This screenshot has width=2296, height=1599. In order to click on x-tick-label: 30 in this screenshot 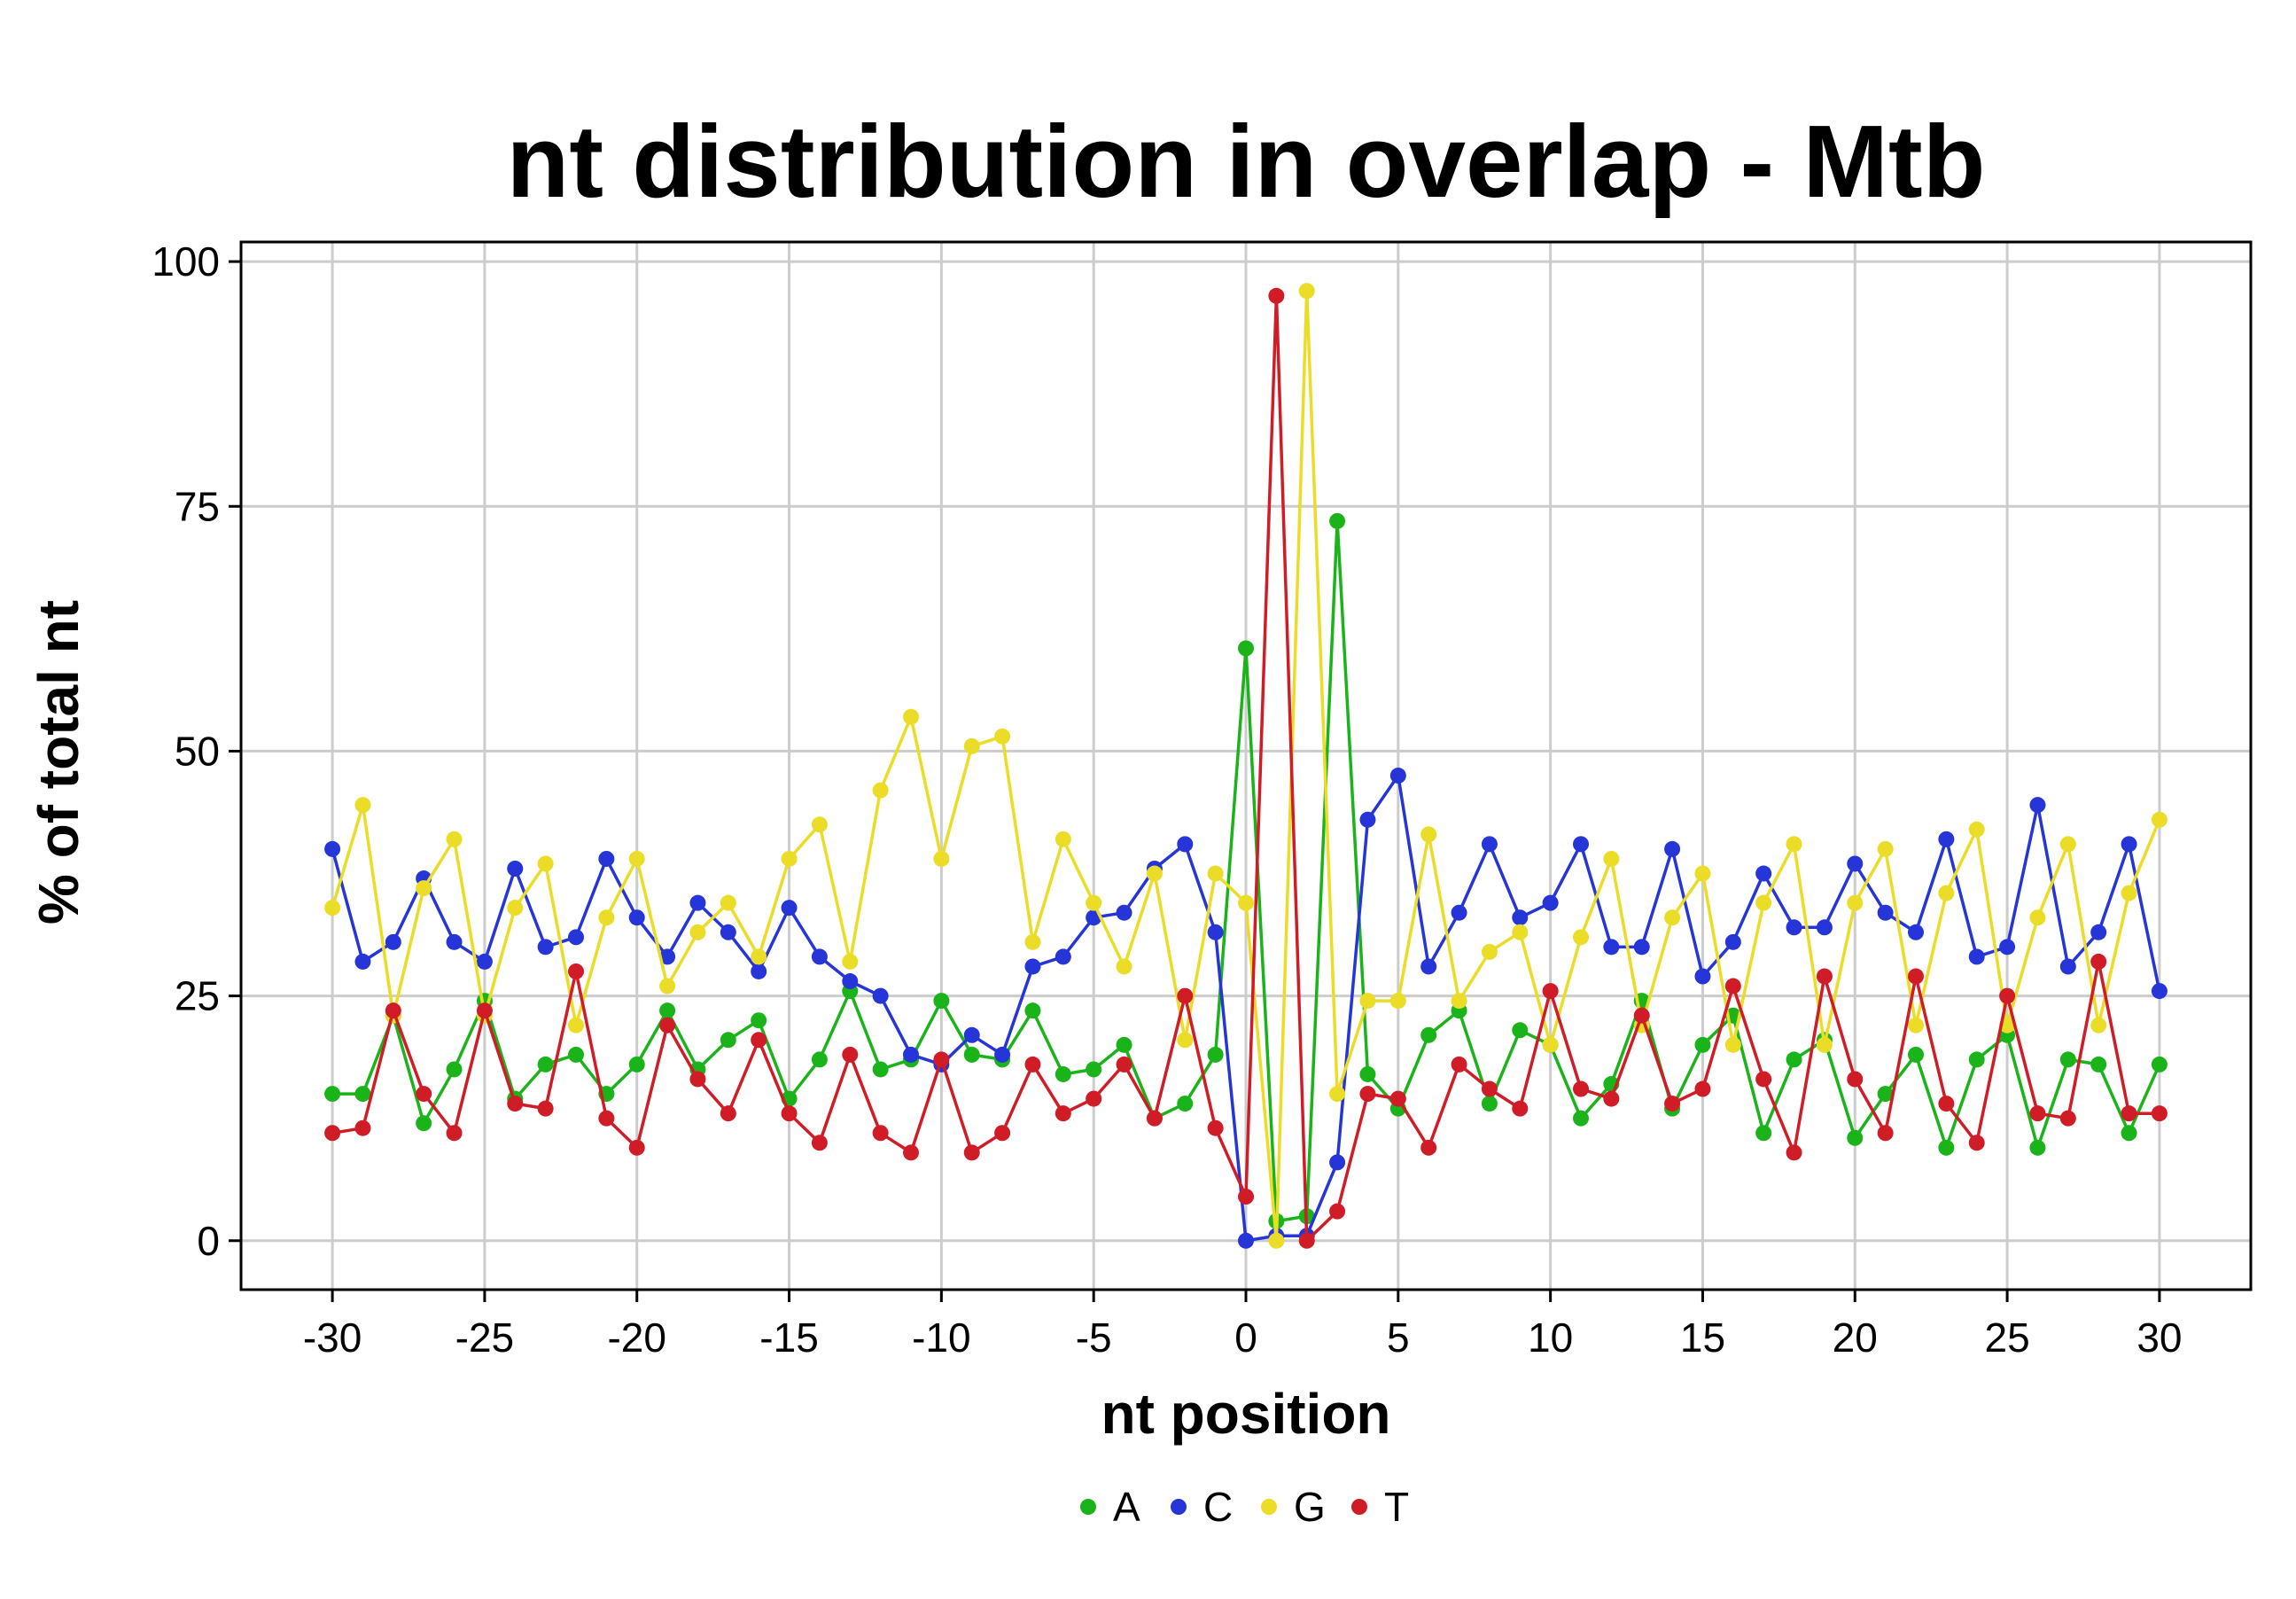, I will do `click(2159, 1337)`.